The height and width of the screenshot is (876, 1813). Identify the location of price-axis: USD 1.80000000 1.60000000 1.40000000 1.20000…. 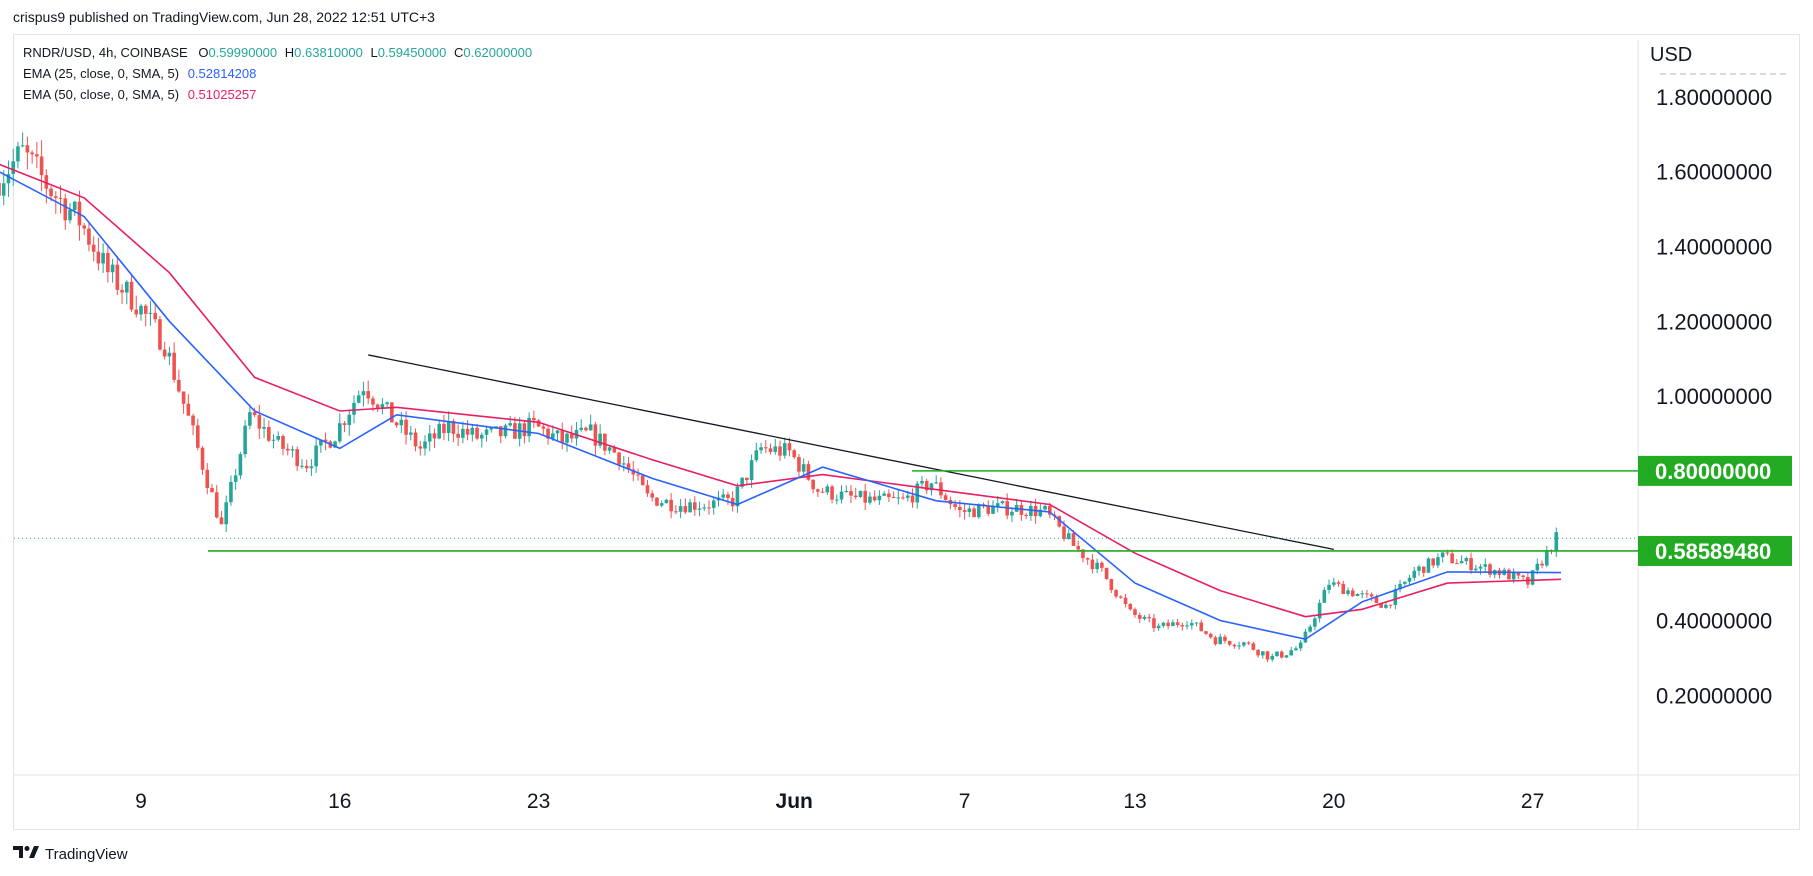
(1720, 376).